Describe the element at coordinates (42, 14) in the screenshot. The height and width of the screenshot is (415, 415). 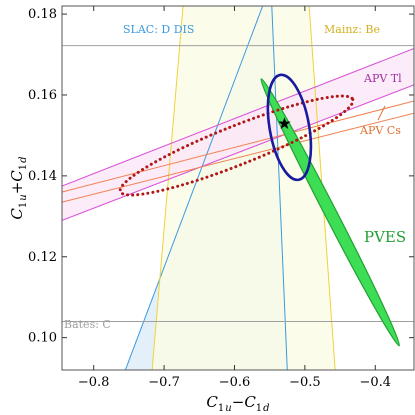
I see `y-tick-label: 0.18` at that location.